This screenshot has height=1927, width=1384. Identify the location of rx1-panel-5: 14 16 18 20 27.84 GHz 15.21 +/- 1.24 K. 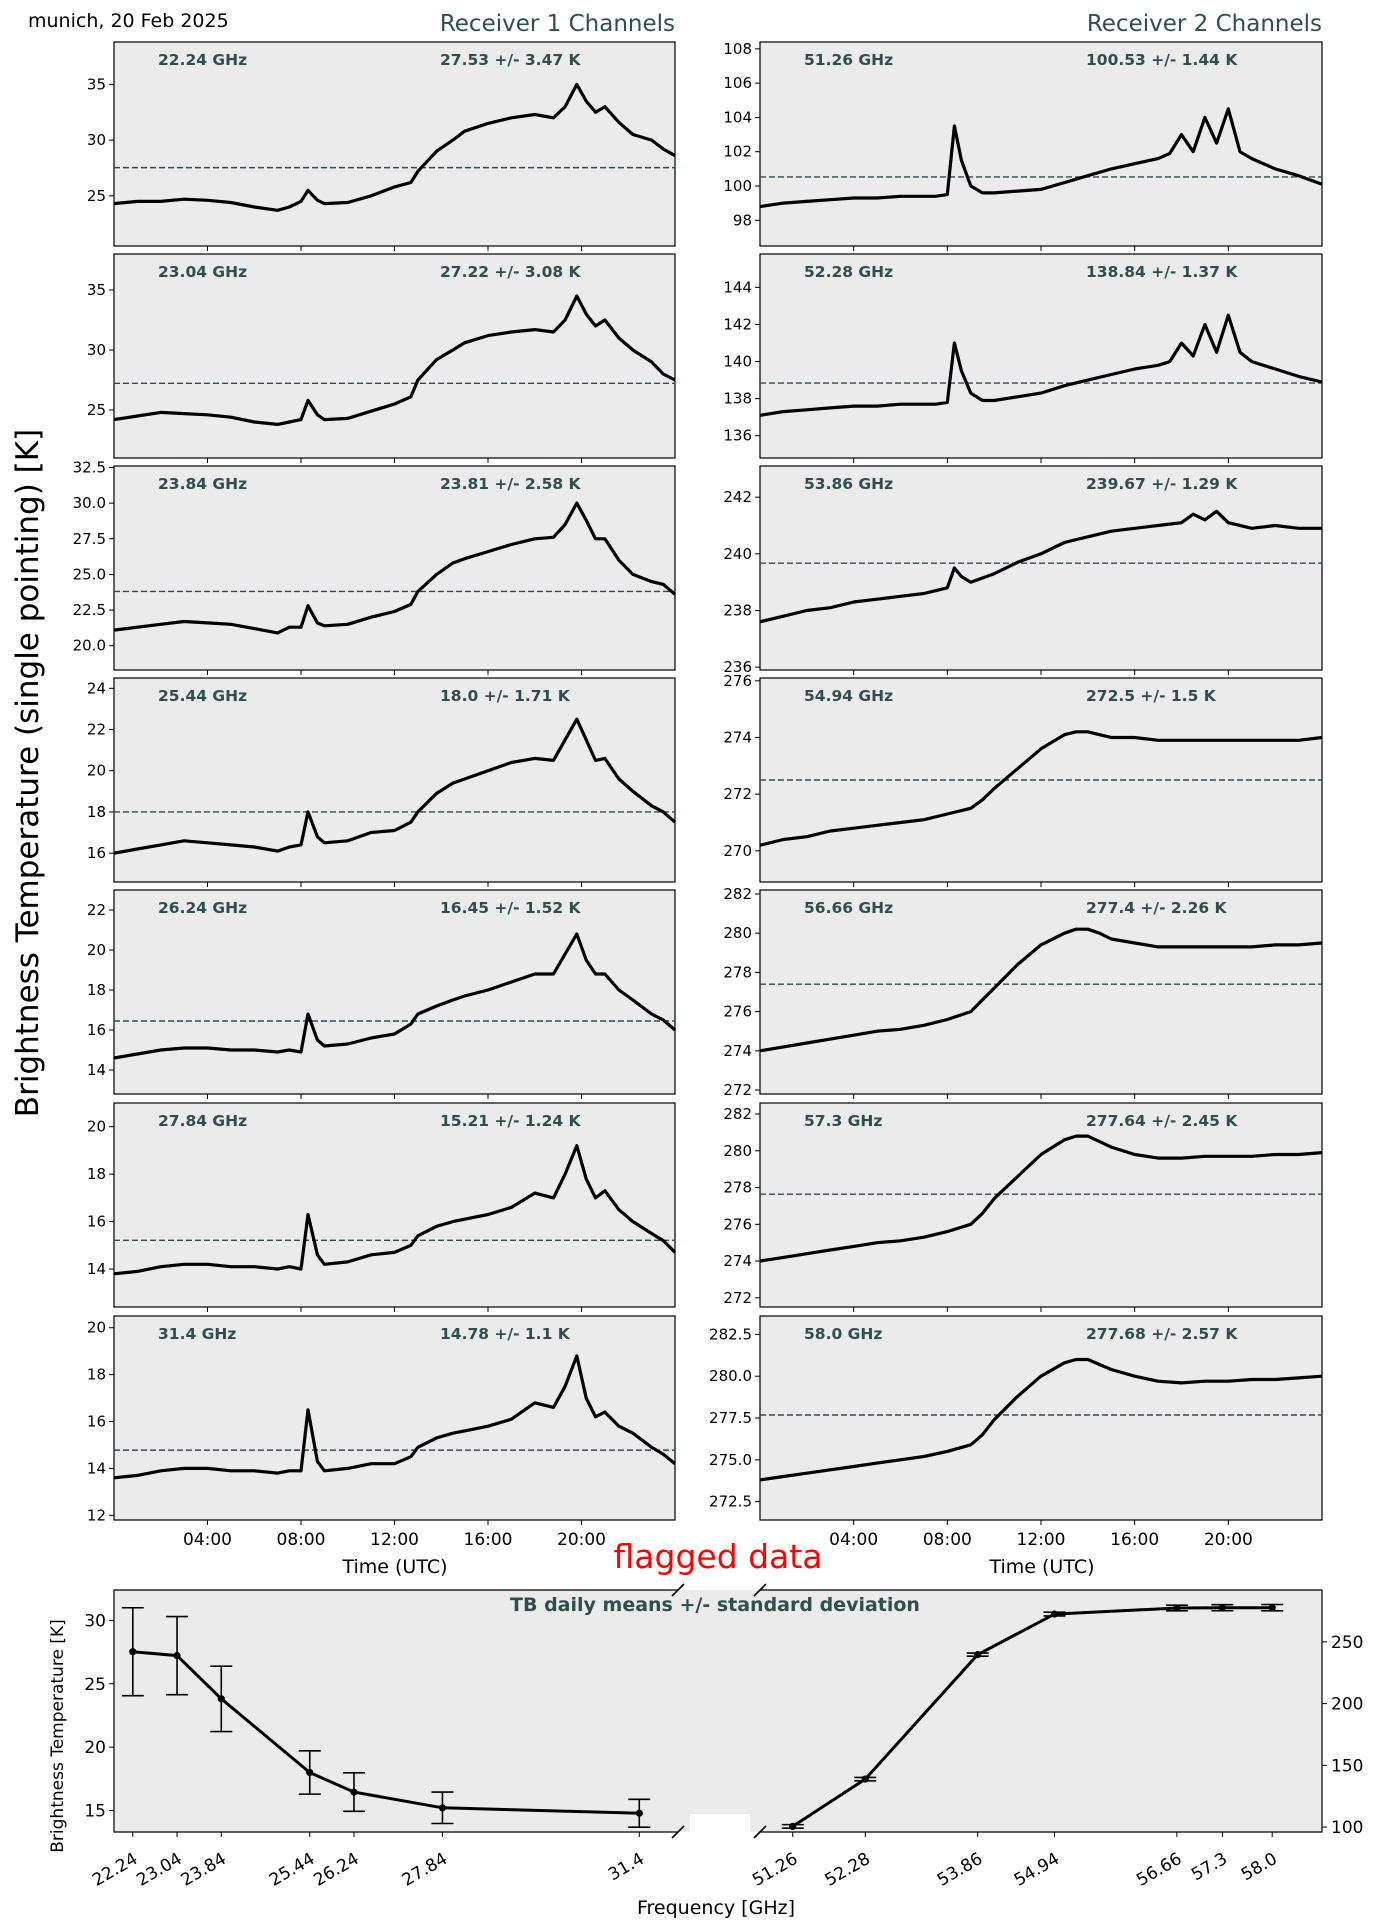
(382, 1207).